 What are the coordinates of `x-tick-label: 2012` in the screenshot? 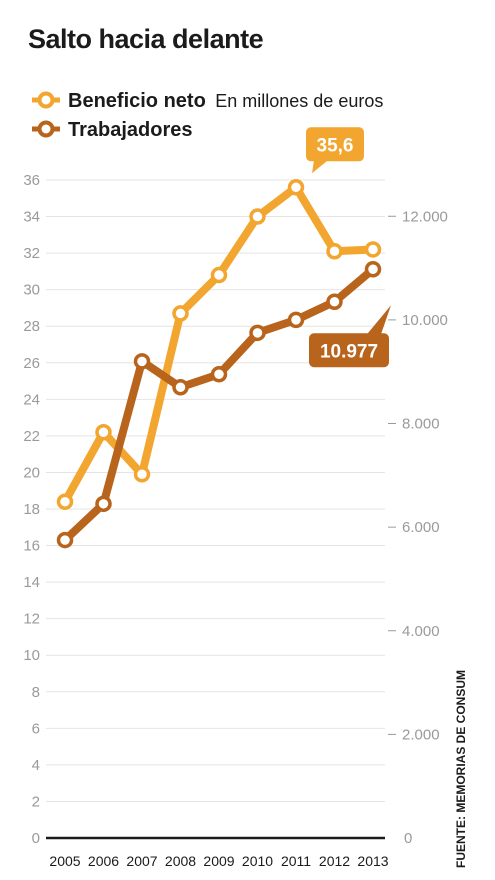 It's located at (334, 861).